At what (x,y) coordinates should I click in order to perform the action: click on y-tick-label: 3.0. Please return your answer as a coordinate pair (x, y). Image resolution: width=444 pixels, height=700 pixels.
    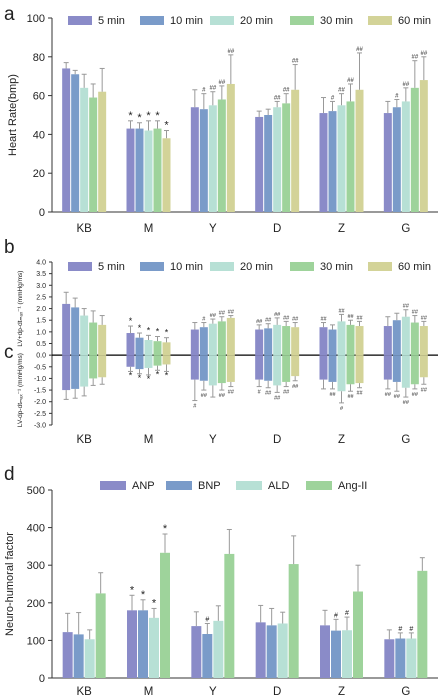
    Looking at the image, I should click on (41, 286).